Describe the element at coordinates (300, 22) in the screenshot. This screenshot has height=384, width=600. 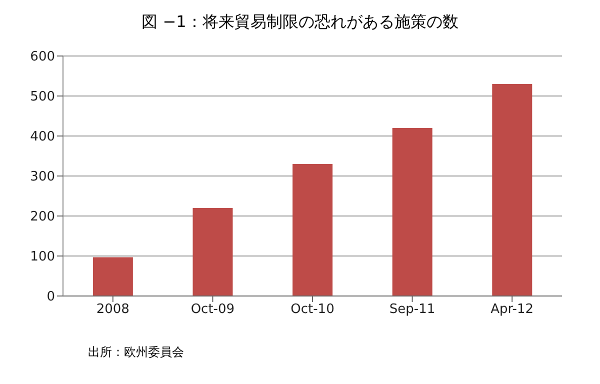
I see `chart-title: 図 −1：将来貿易制限の恐れがある施策の数` at that location.